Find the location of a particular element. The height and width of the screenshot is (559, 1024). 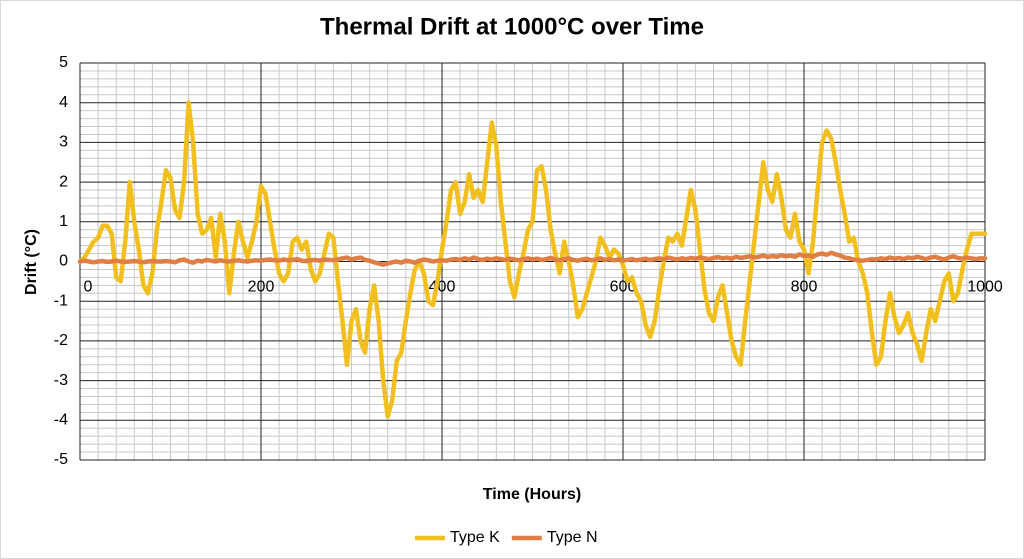

series-line is located at coordinates (532, 258).